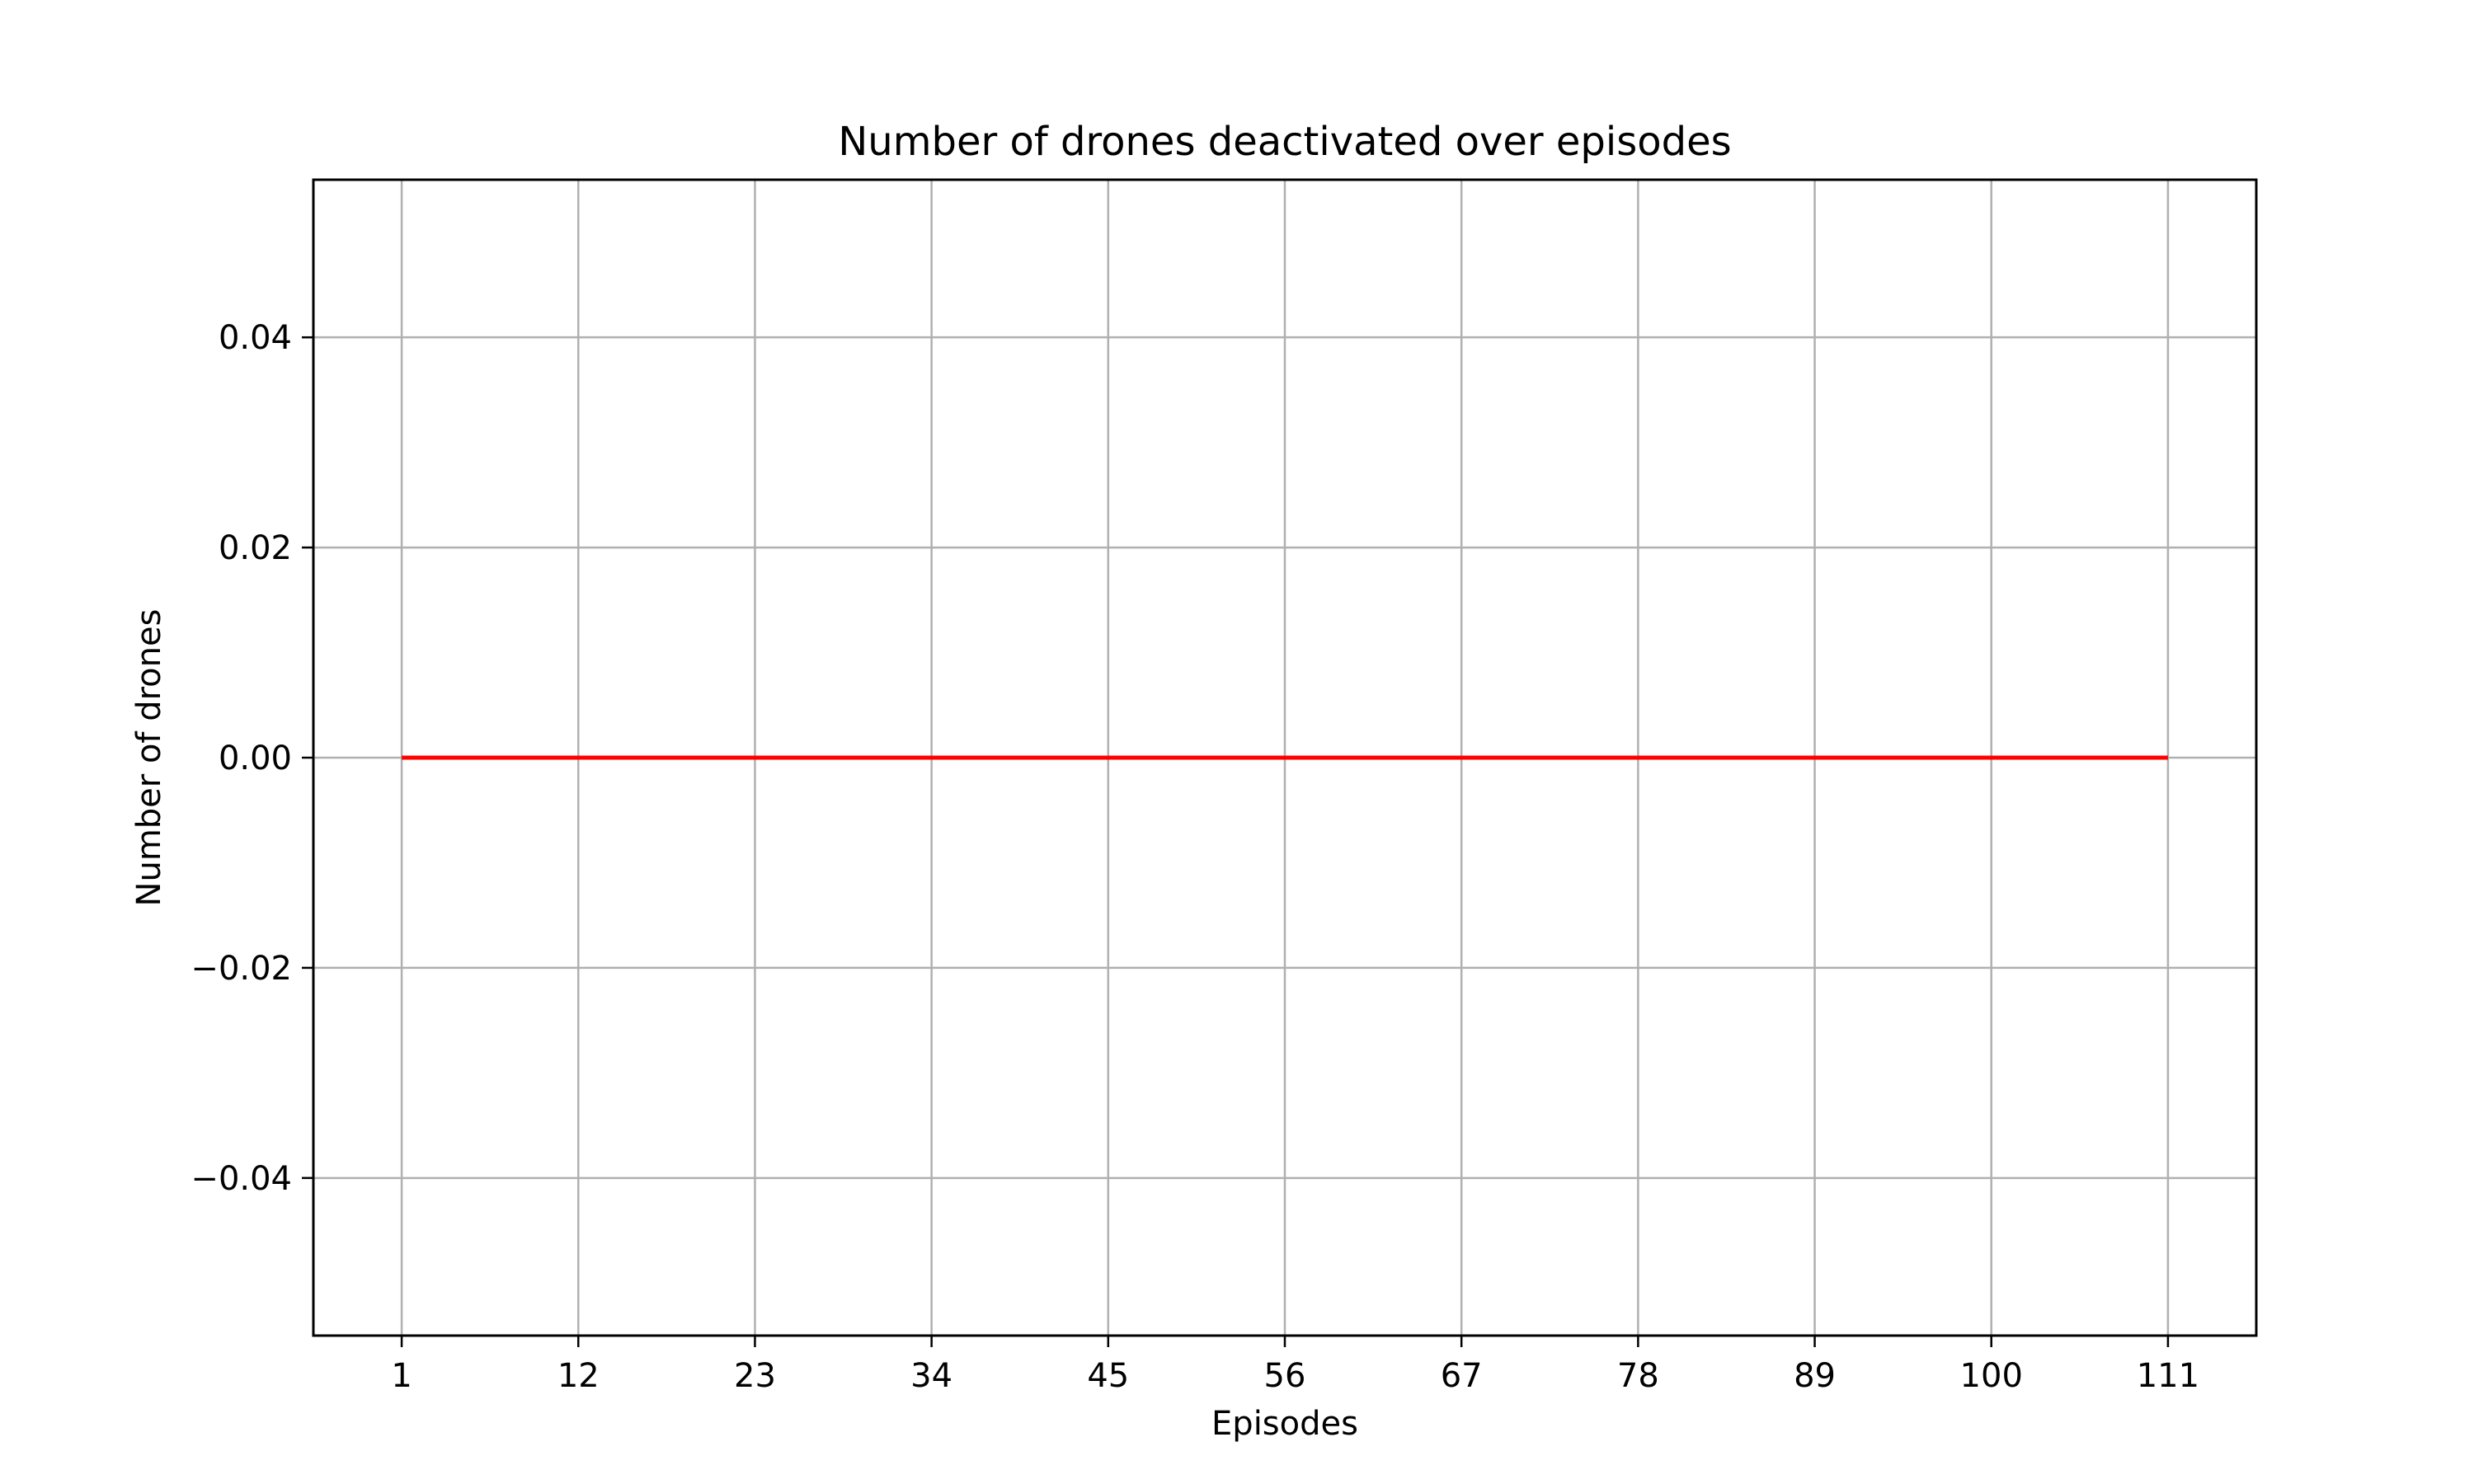 The height and width of the screenshot is (1484, 2474). What do you see at coordinates (1462, 1376) in the screenshot?
I see `x-tick-label: 67` at bounding box center [1462, 1376].